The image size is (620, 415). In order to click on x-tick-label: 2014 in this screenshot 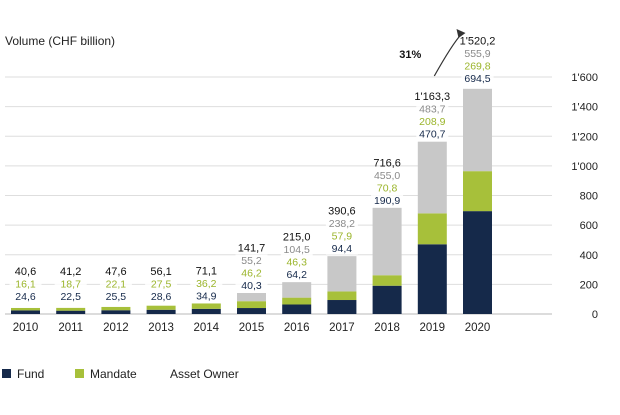, I will do `click(207, 328)`.